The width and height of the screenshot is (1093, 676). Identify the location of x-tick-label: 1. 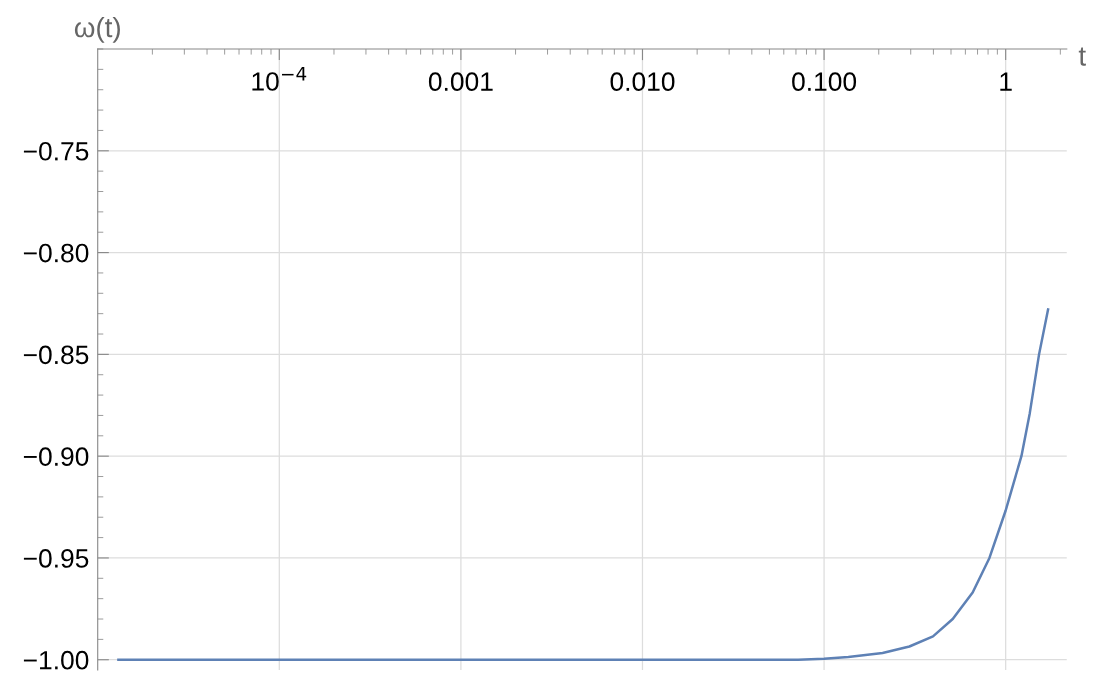
(1006, 81).